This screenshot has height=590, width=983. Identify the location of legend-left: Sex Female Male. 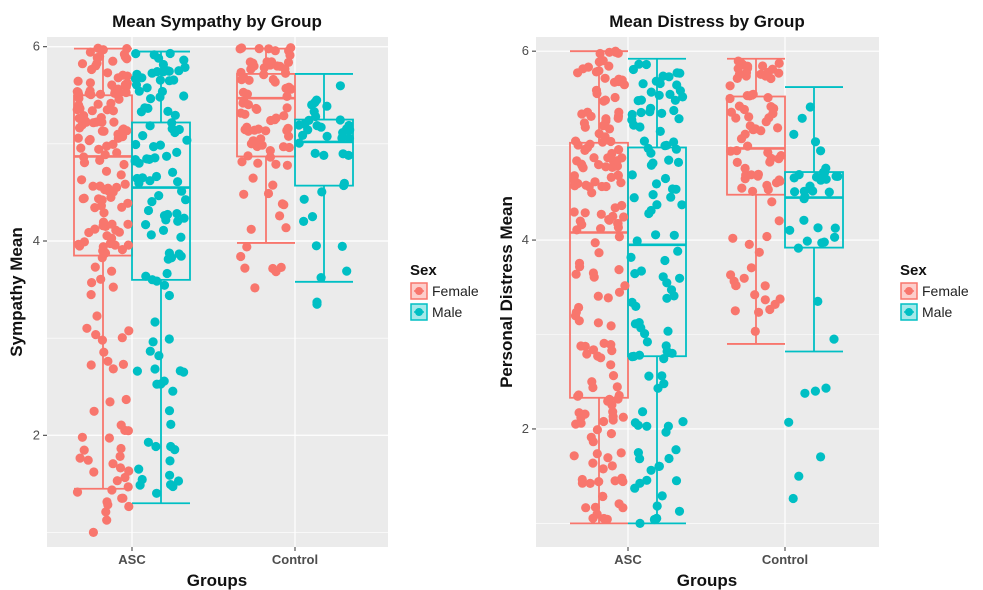
(444, 291).